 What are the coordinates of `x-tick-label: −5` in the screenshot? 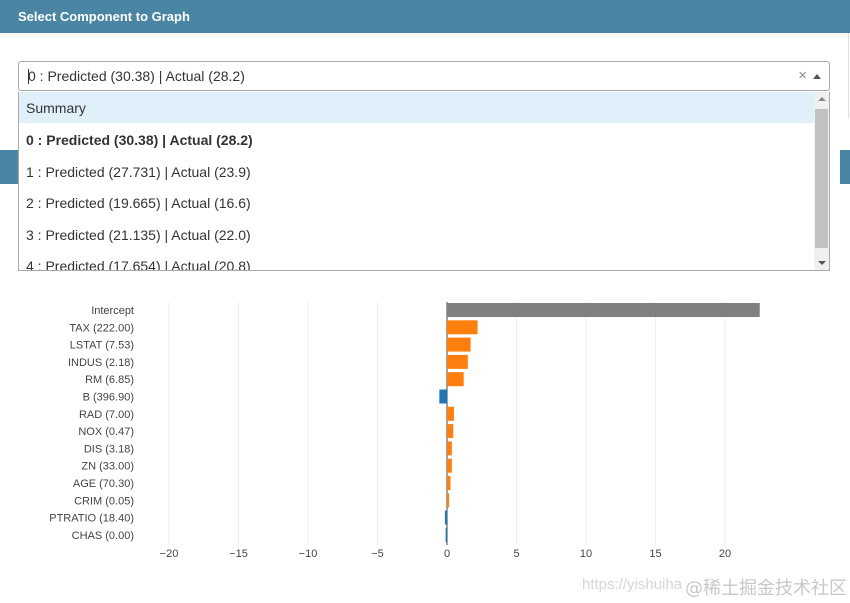 It's located at (377, 554).